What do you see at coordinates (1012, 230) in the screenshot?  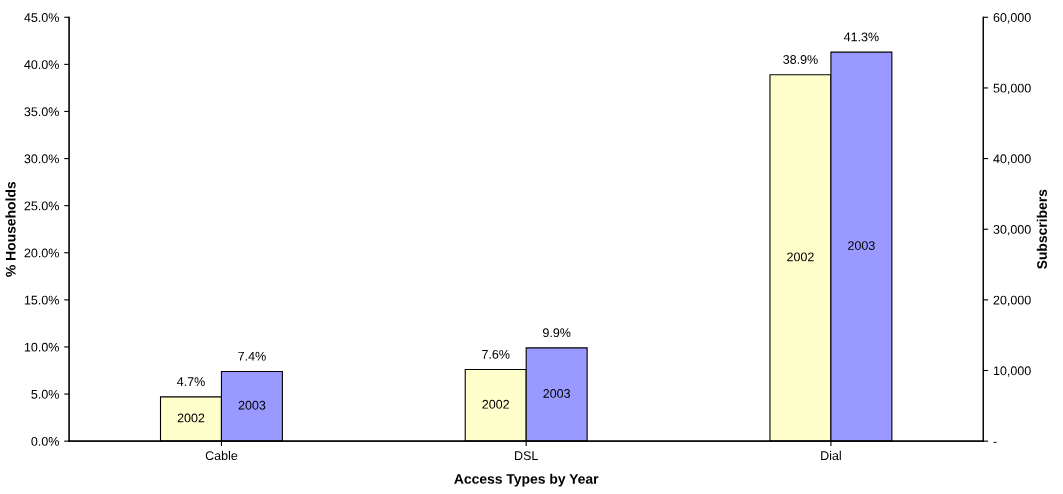 I see `y2-tick-label: 30,000` at bounding box center [1012, 230].